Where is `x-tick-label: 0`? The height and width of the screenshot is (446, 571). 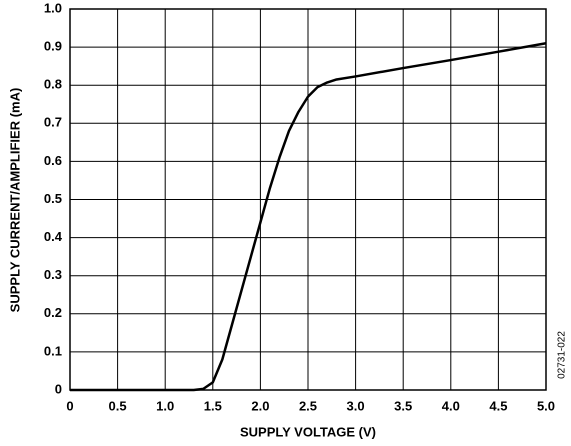 x-tick-label: 0 is located at coordinates (69, 405).